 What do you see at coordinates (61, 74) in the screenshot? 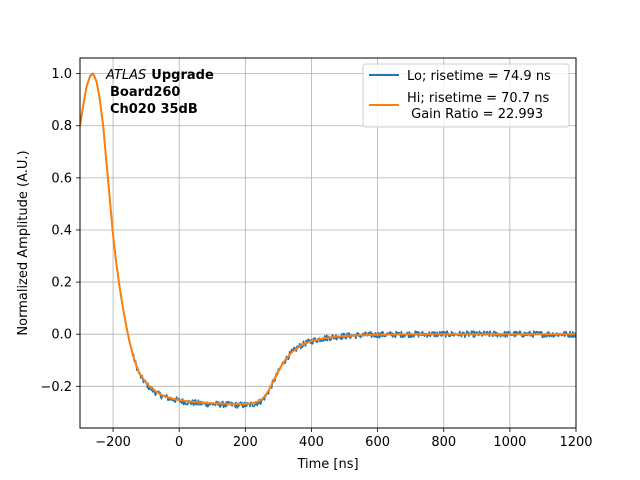
I see `y-tick-label: 1.0` at bounding box center [61, 74].